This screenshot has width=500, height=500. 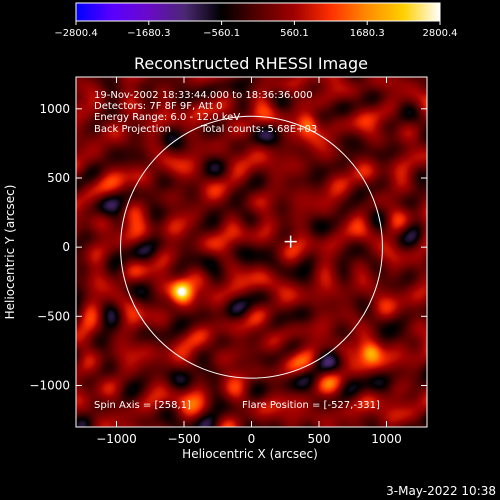 I want to click on x-tick-label: −1000, so click(x=116, y=439).